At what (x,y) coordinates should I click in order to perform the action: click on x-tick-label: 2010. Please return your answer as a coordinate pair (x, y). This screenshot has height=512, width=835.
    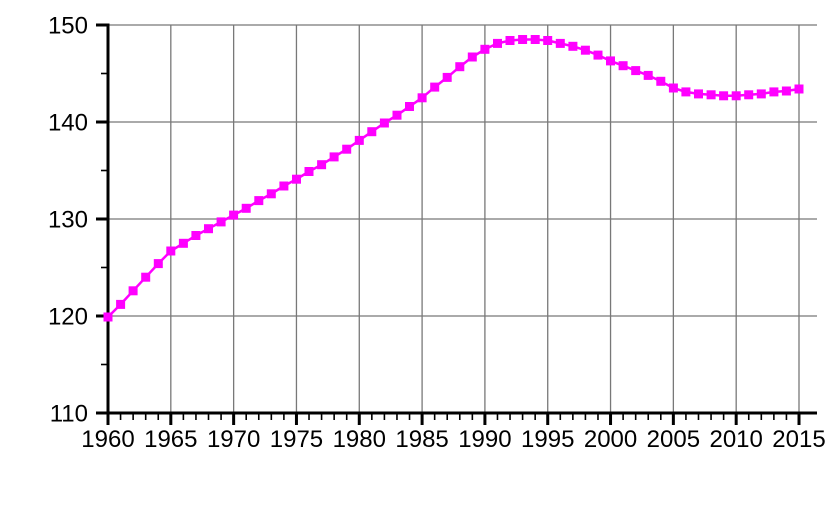
    Looking at the image, I should click on (735, 439).